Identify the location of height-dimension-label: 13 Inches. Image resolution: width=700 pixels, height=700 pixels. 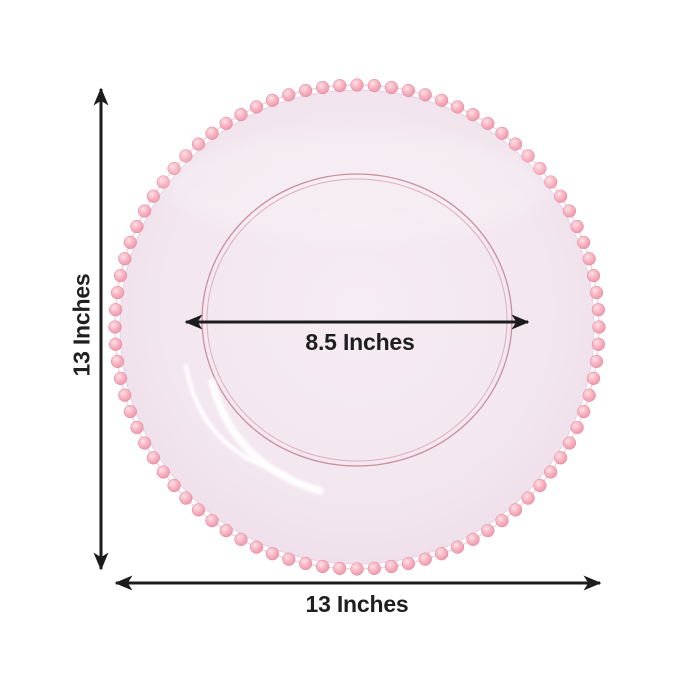
(81, 325).